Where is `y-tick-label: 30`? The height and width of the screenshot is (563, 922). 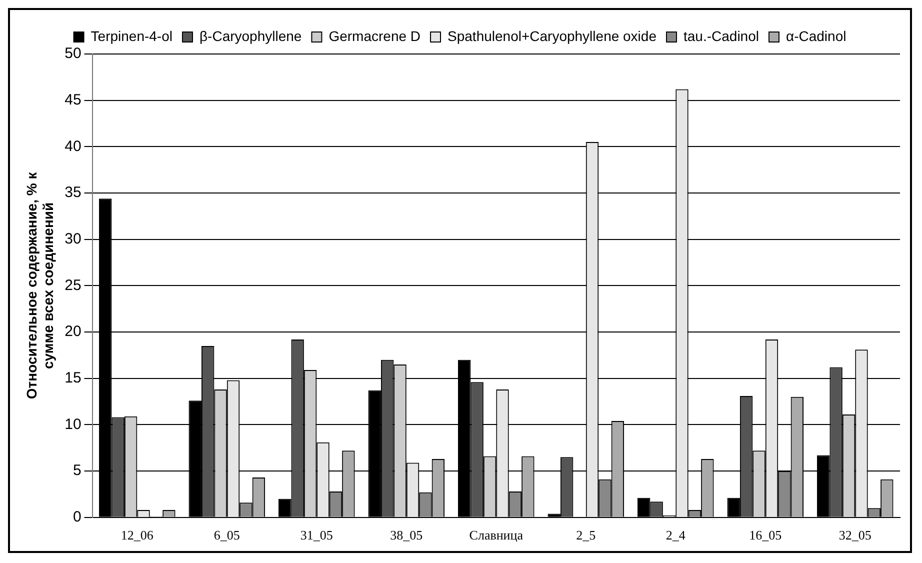
y-tick-label: 30 is located at coordinates (73, 239).